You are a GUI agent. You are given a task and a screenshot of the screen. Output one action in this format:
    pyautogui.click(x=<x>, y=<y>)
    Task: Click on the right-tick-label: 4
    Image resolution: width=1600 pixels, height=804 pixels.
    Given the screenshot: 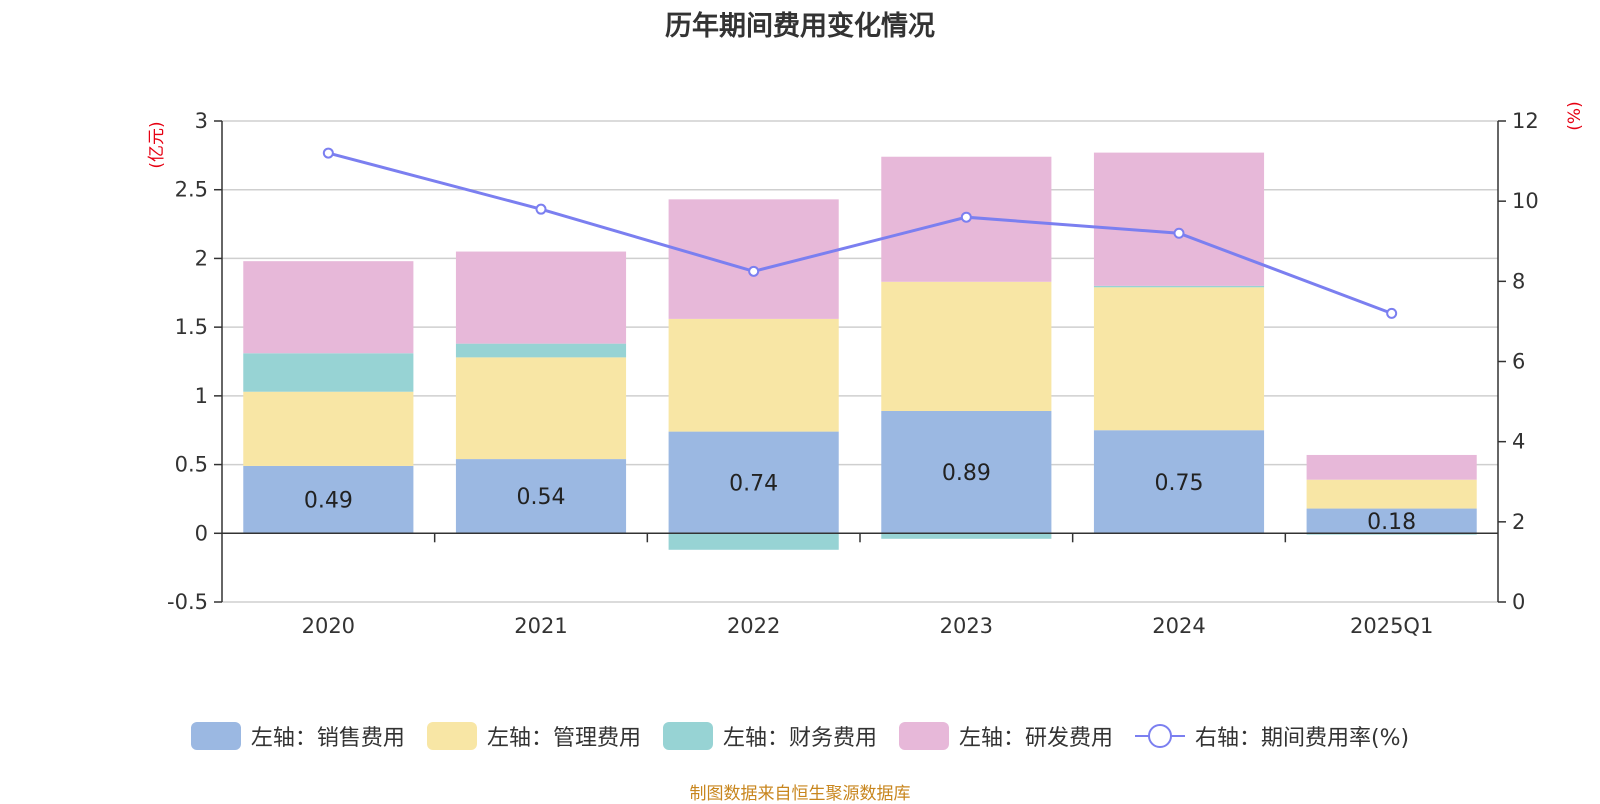 What is the action you would take?
    pyautogui.click(x=1518, y=442)
    